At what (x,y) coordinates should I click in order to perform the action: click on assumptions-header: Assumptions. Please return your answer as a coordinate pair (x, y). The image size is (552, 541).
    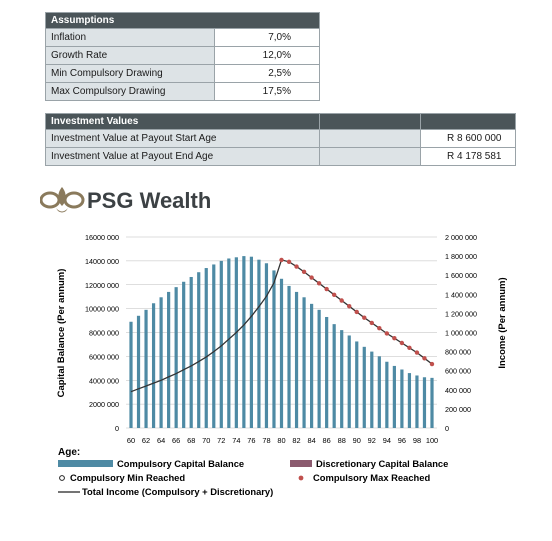
    Looking at the image, I should click on (182, 20).